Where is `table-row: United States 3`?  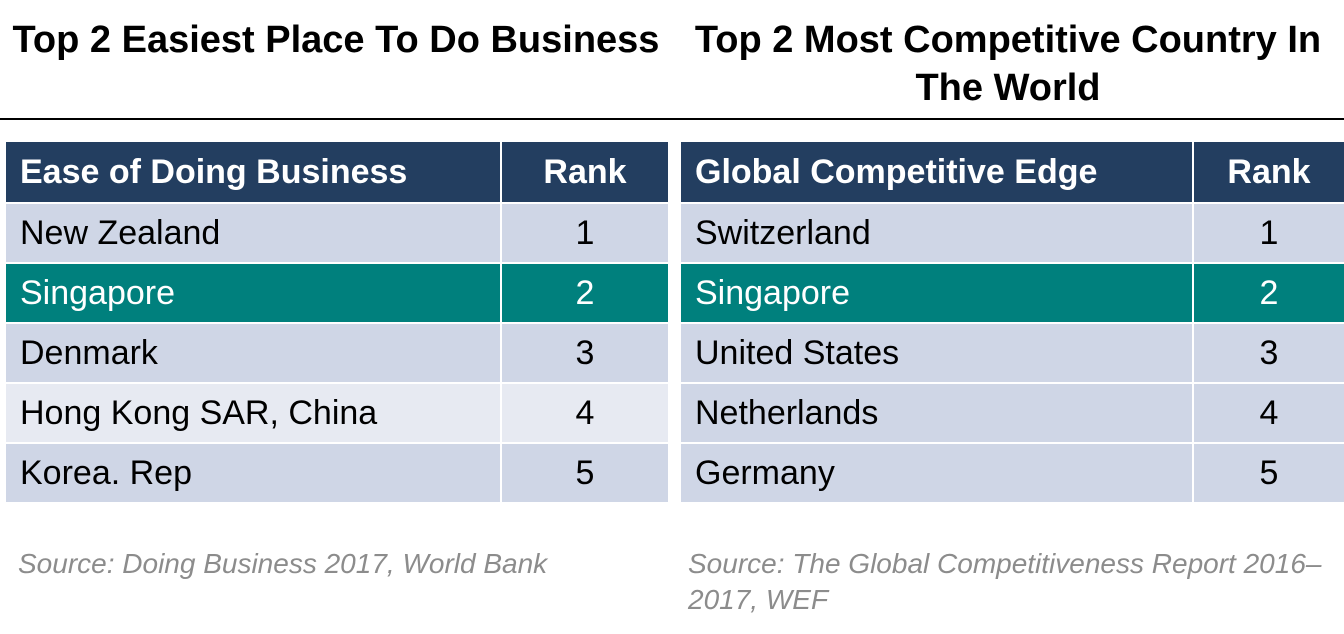 table-row: United States 3 is located at coordinates (1011, 353).